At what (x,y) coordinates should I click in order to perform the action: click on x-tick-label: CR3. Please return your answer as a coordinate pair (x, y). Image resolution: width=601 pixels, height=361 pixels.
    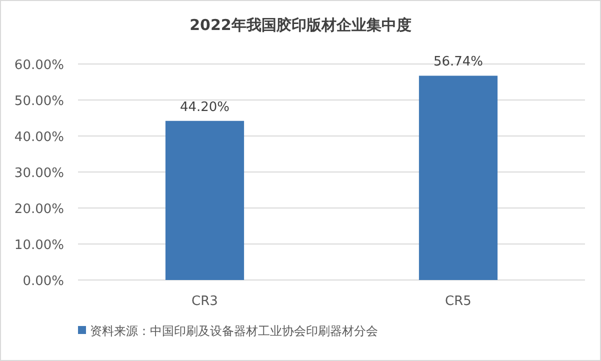
    Looking at the image, I should click on (205, 301).